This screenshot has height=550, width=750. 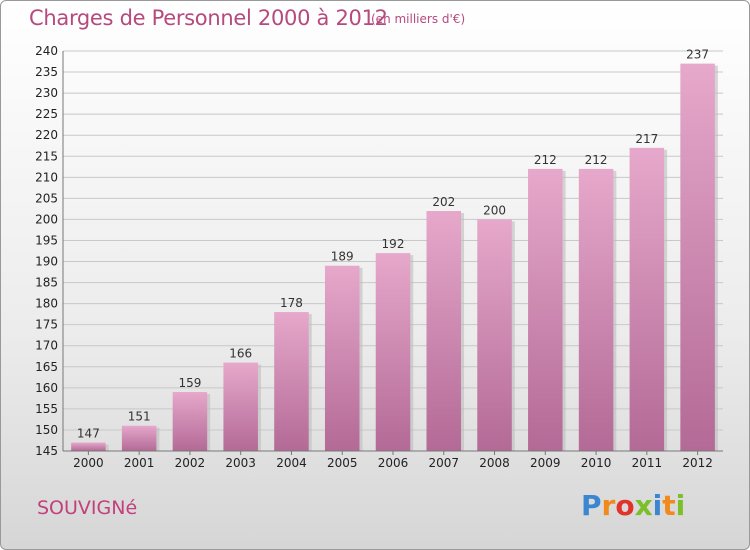 What do you see at coordinates (342, 257) in the screenshot?
I see `data-label: 189` at bounding box center [342, 257].